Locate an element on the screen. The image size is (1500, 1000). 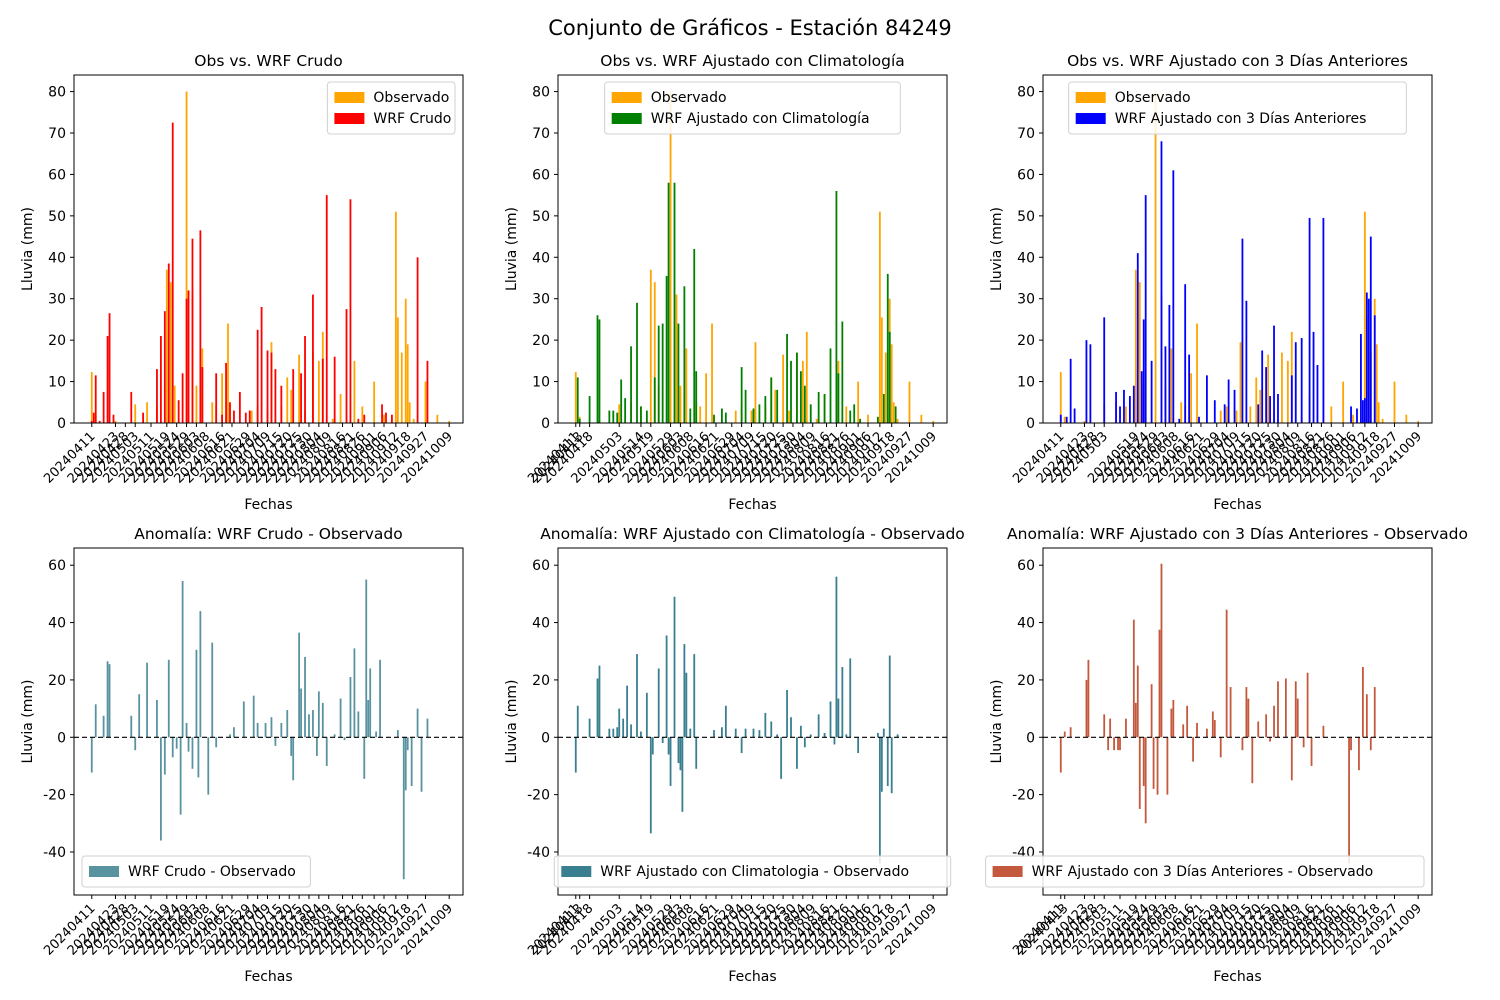
y-tick-label: 80 is located at coordinates (541, 93).